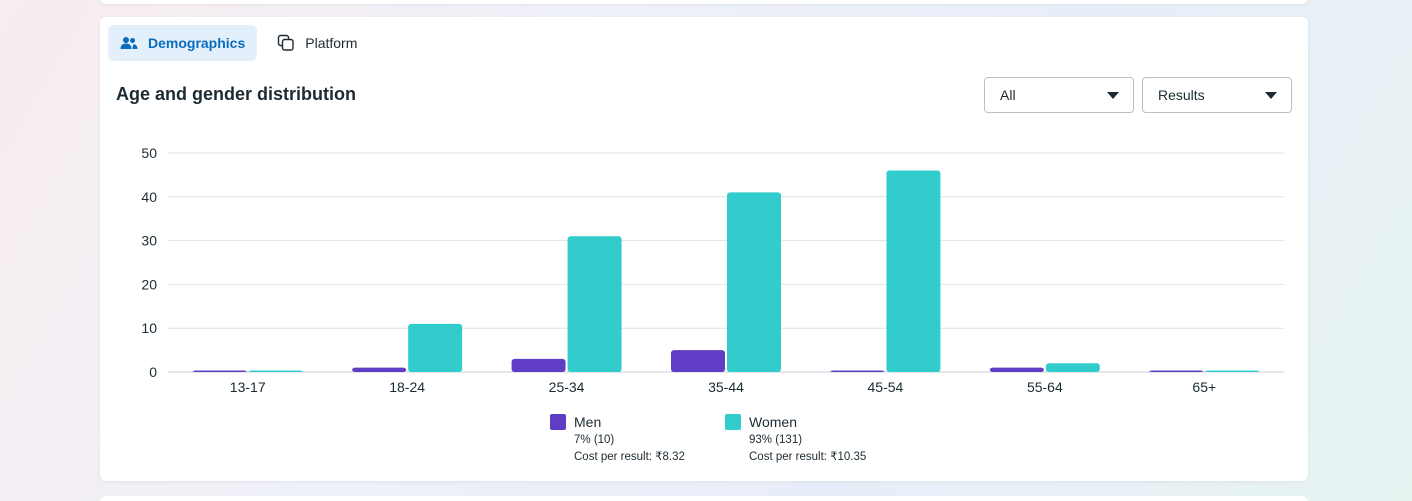 The width and height of the screenshot is (1412, 501). Describe the element at coordinates (153, 372) in the screenshot. I see `y-tick-label: 0` at that location.